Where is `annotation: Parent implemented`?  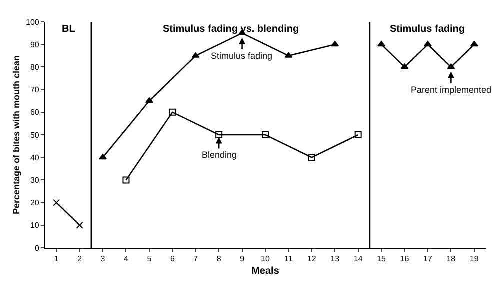 annotation: Parent implemented is located at coordinates (451, 90).